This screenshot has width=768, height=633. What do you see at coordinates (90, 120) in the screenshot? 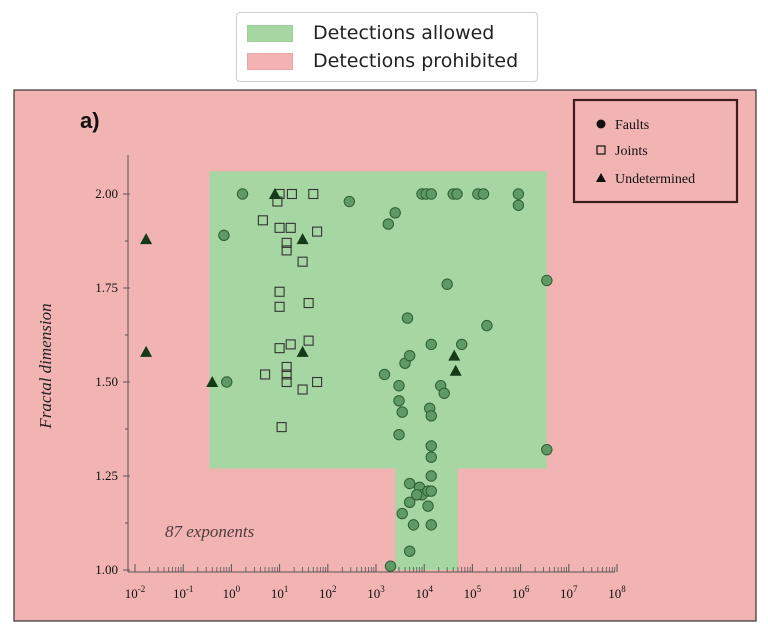
I see `panel-label: a)` at bounding box center [90, 120].